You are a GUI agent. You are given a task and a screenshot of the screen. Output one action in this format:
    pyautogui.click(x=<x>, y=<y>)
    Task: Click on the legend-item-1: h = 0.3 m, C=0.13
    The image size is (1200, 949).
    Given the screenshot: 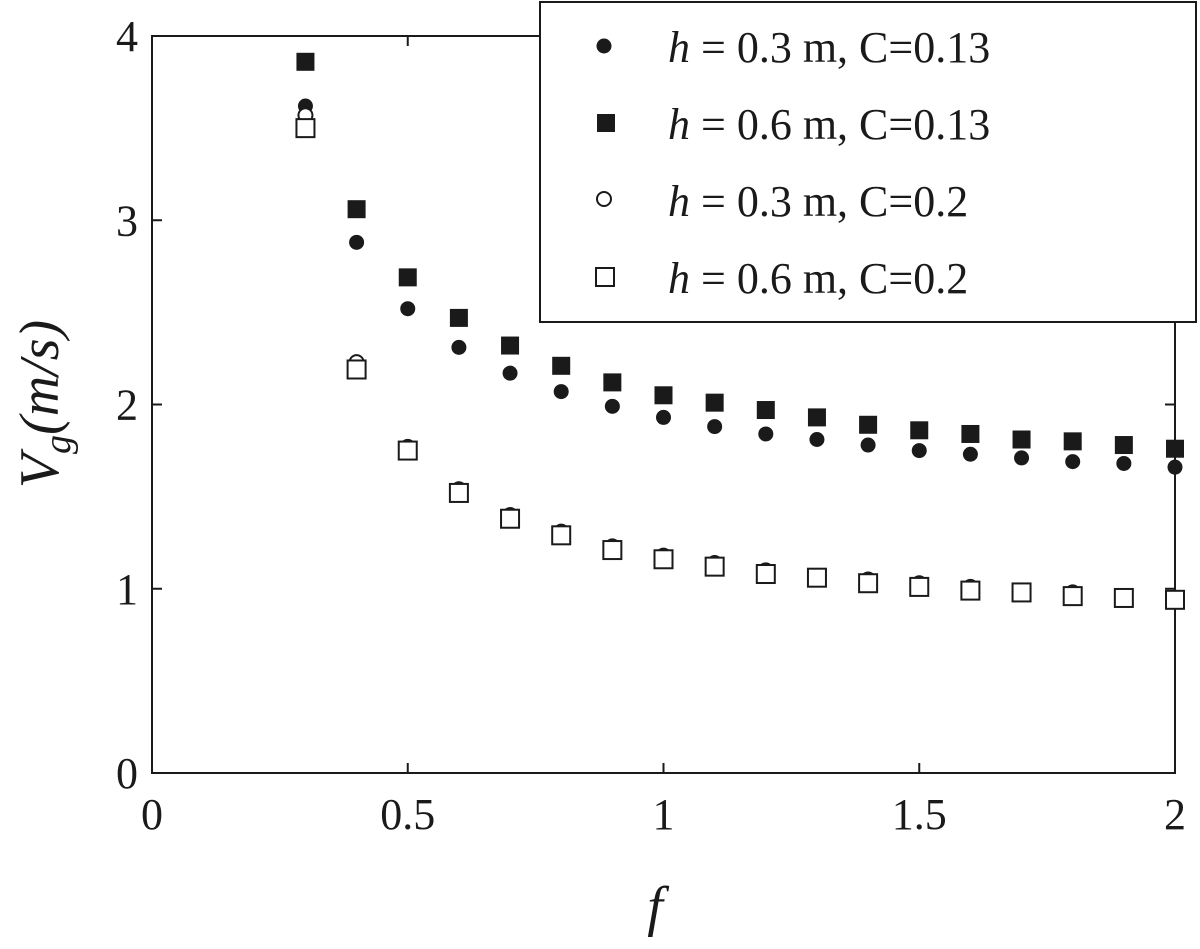 What is the action you would take?
    pyautogui.click(x=793, y=47)
    